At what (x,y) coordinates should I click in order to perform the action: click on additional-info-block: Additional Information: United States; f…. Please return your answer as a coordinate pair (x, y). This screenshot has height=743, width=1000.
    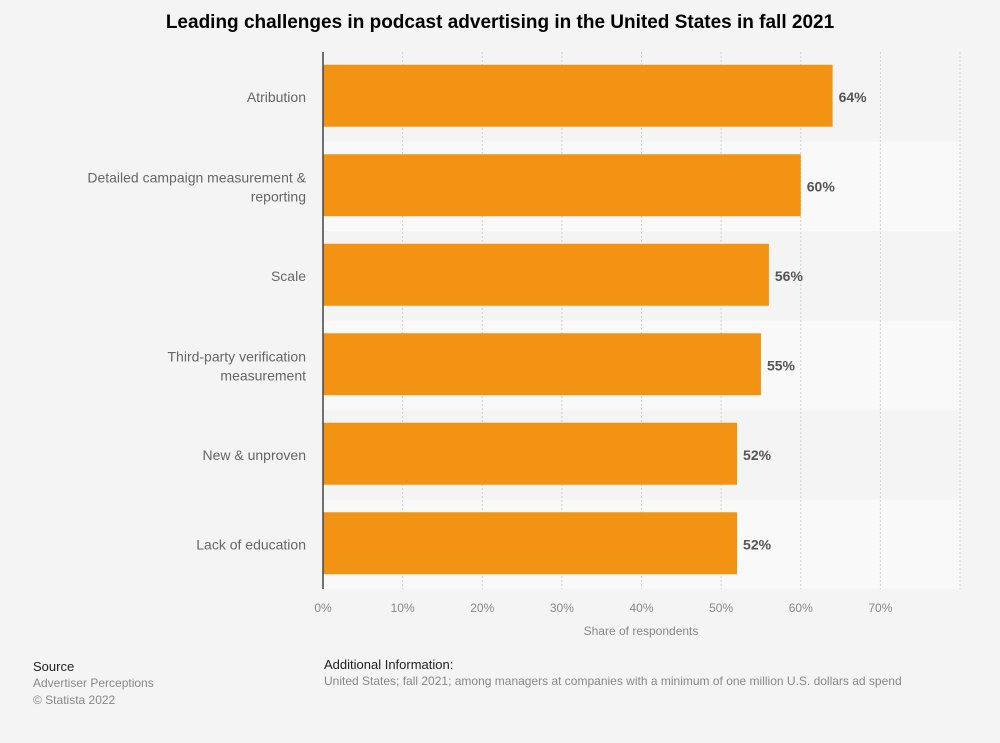
    Looking at the image, I should click on (613, 673).